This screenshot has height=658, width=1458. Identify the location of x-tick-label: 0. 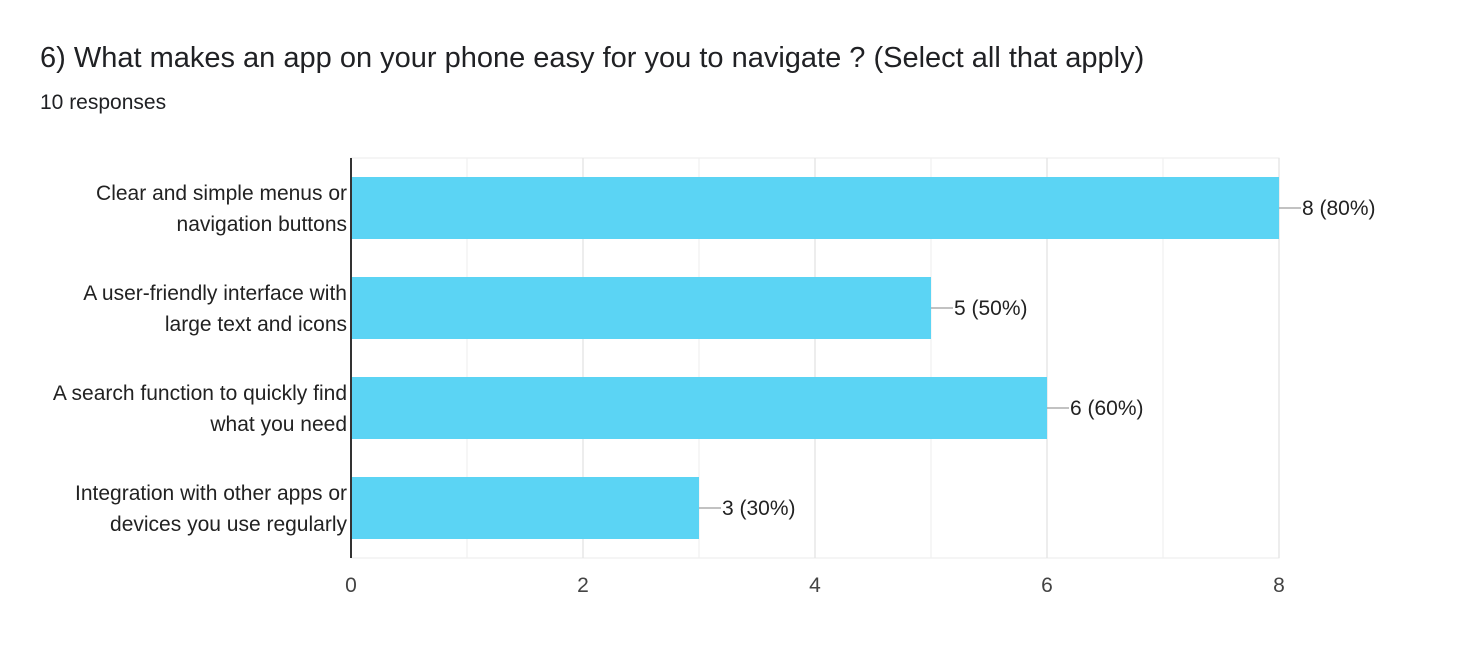
(351, 585).